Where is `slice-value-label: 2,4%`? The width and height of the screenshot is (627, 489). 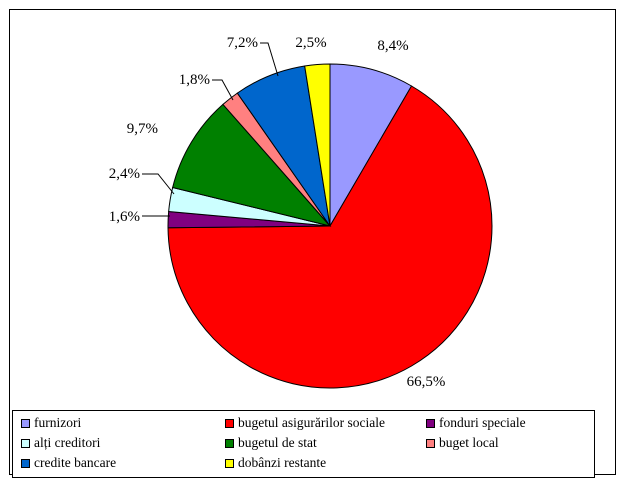 slice-value-label: 2,4% is located at coordinates (124, 174).